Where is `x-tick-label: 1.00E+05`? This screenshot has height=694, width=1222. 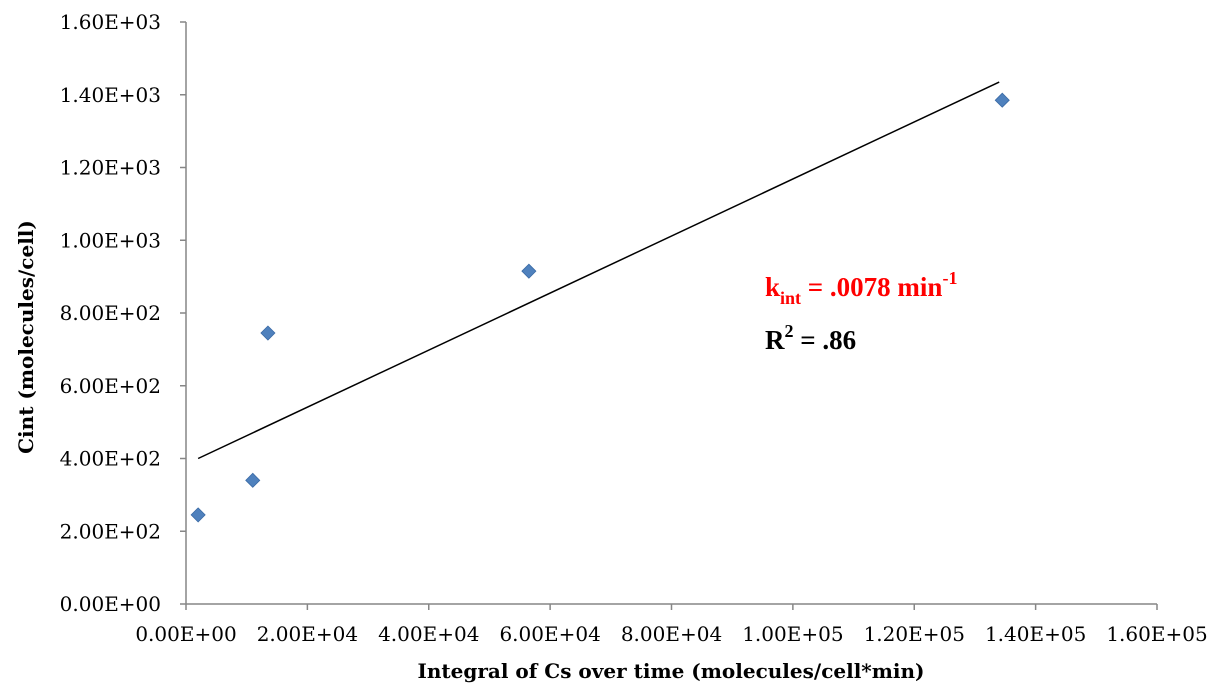
x-tick-label: 1.00E+05 is located at coordinates (792, 634).